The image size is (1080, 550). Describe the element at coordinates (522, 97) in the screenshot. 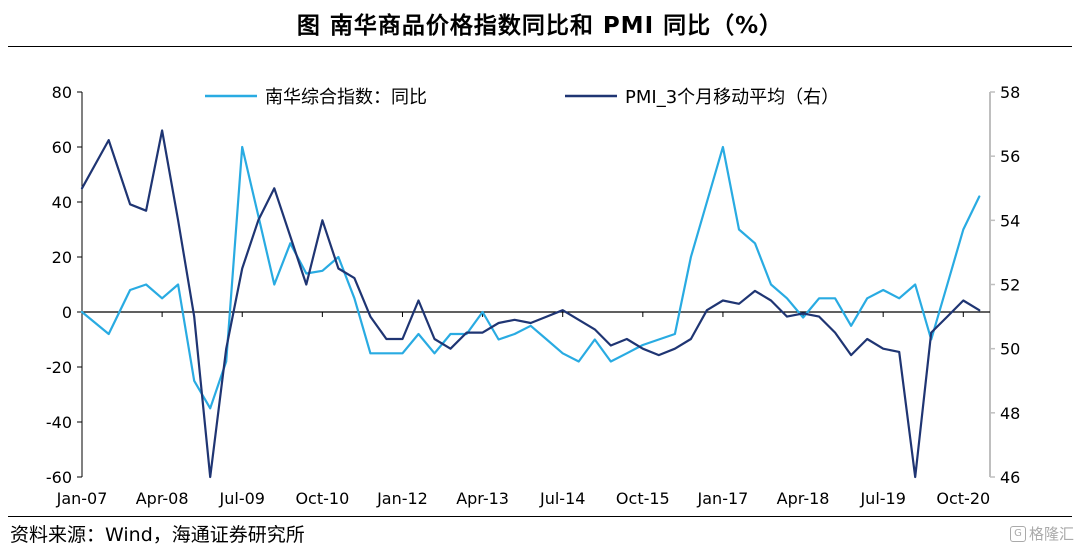

I see `legend: 南华综合指数：同比 PMI_3个月移动平均（右）` at that location.